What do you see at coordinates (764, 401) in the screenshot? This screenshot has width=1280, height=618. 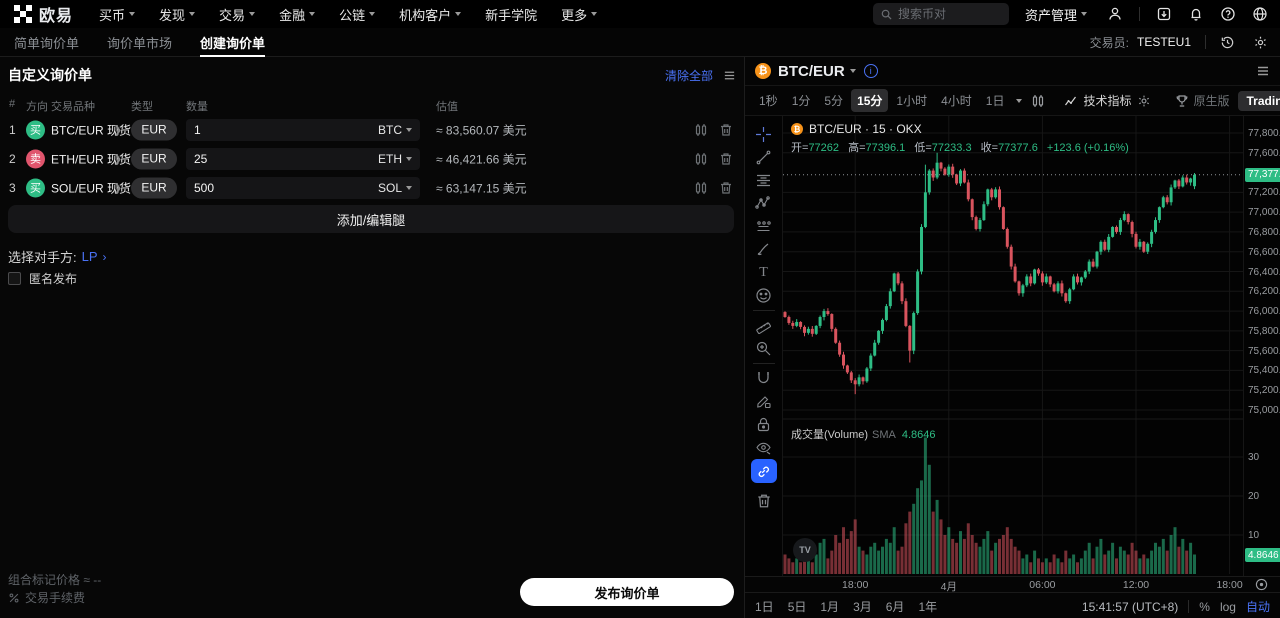 I see `edit-drawings-tool-icon` at bounding box center [764, 401].